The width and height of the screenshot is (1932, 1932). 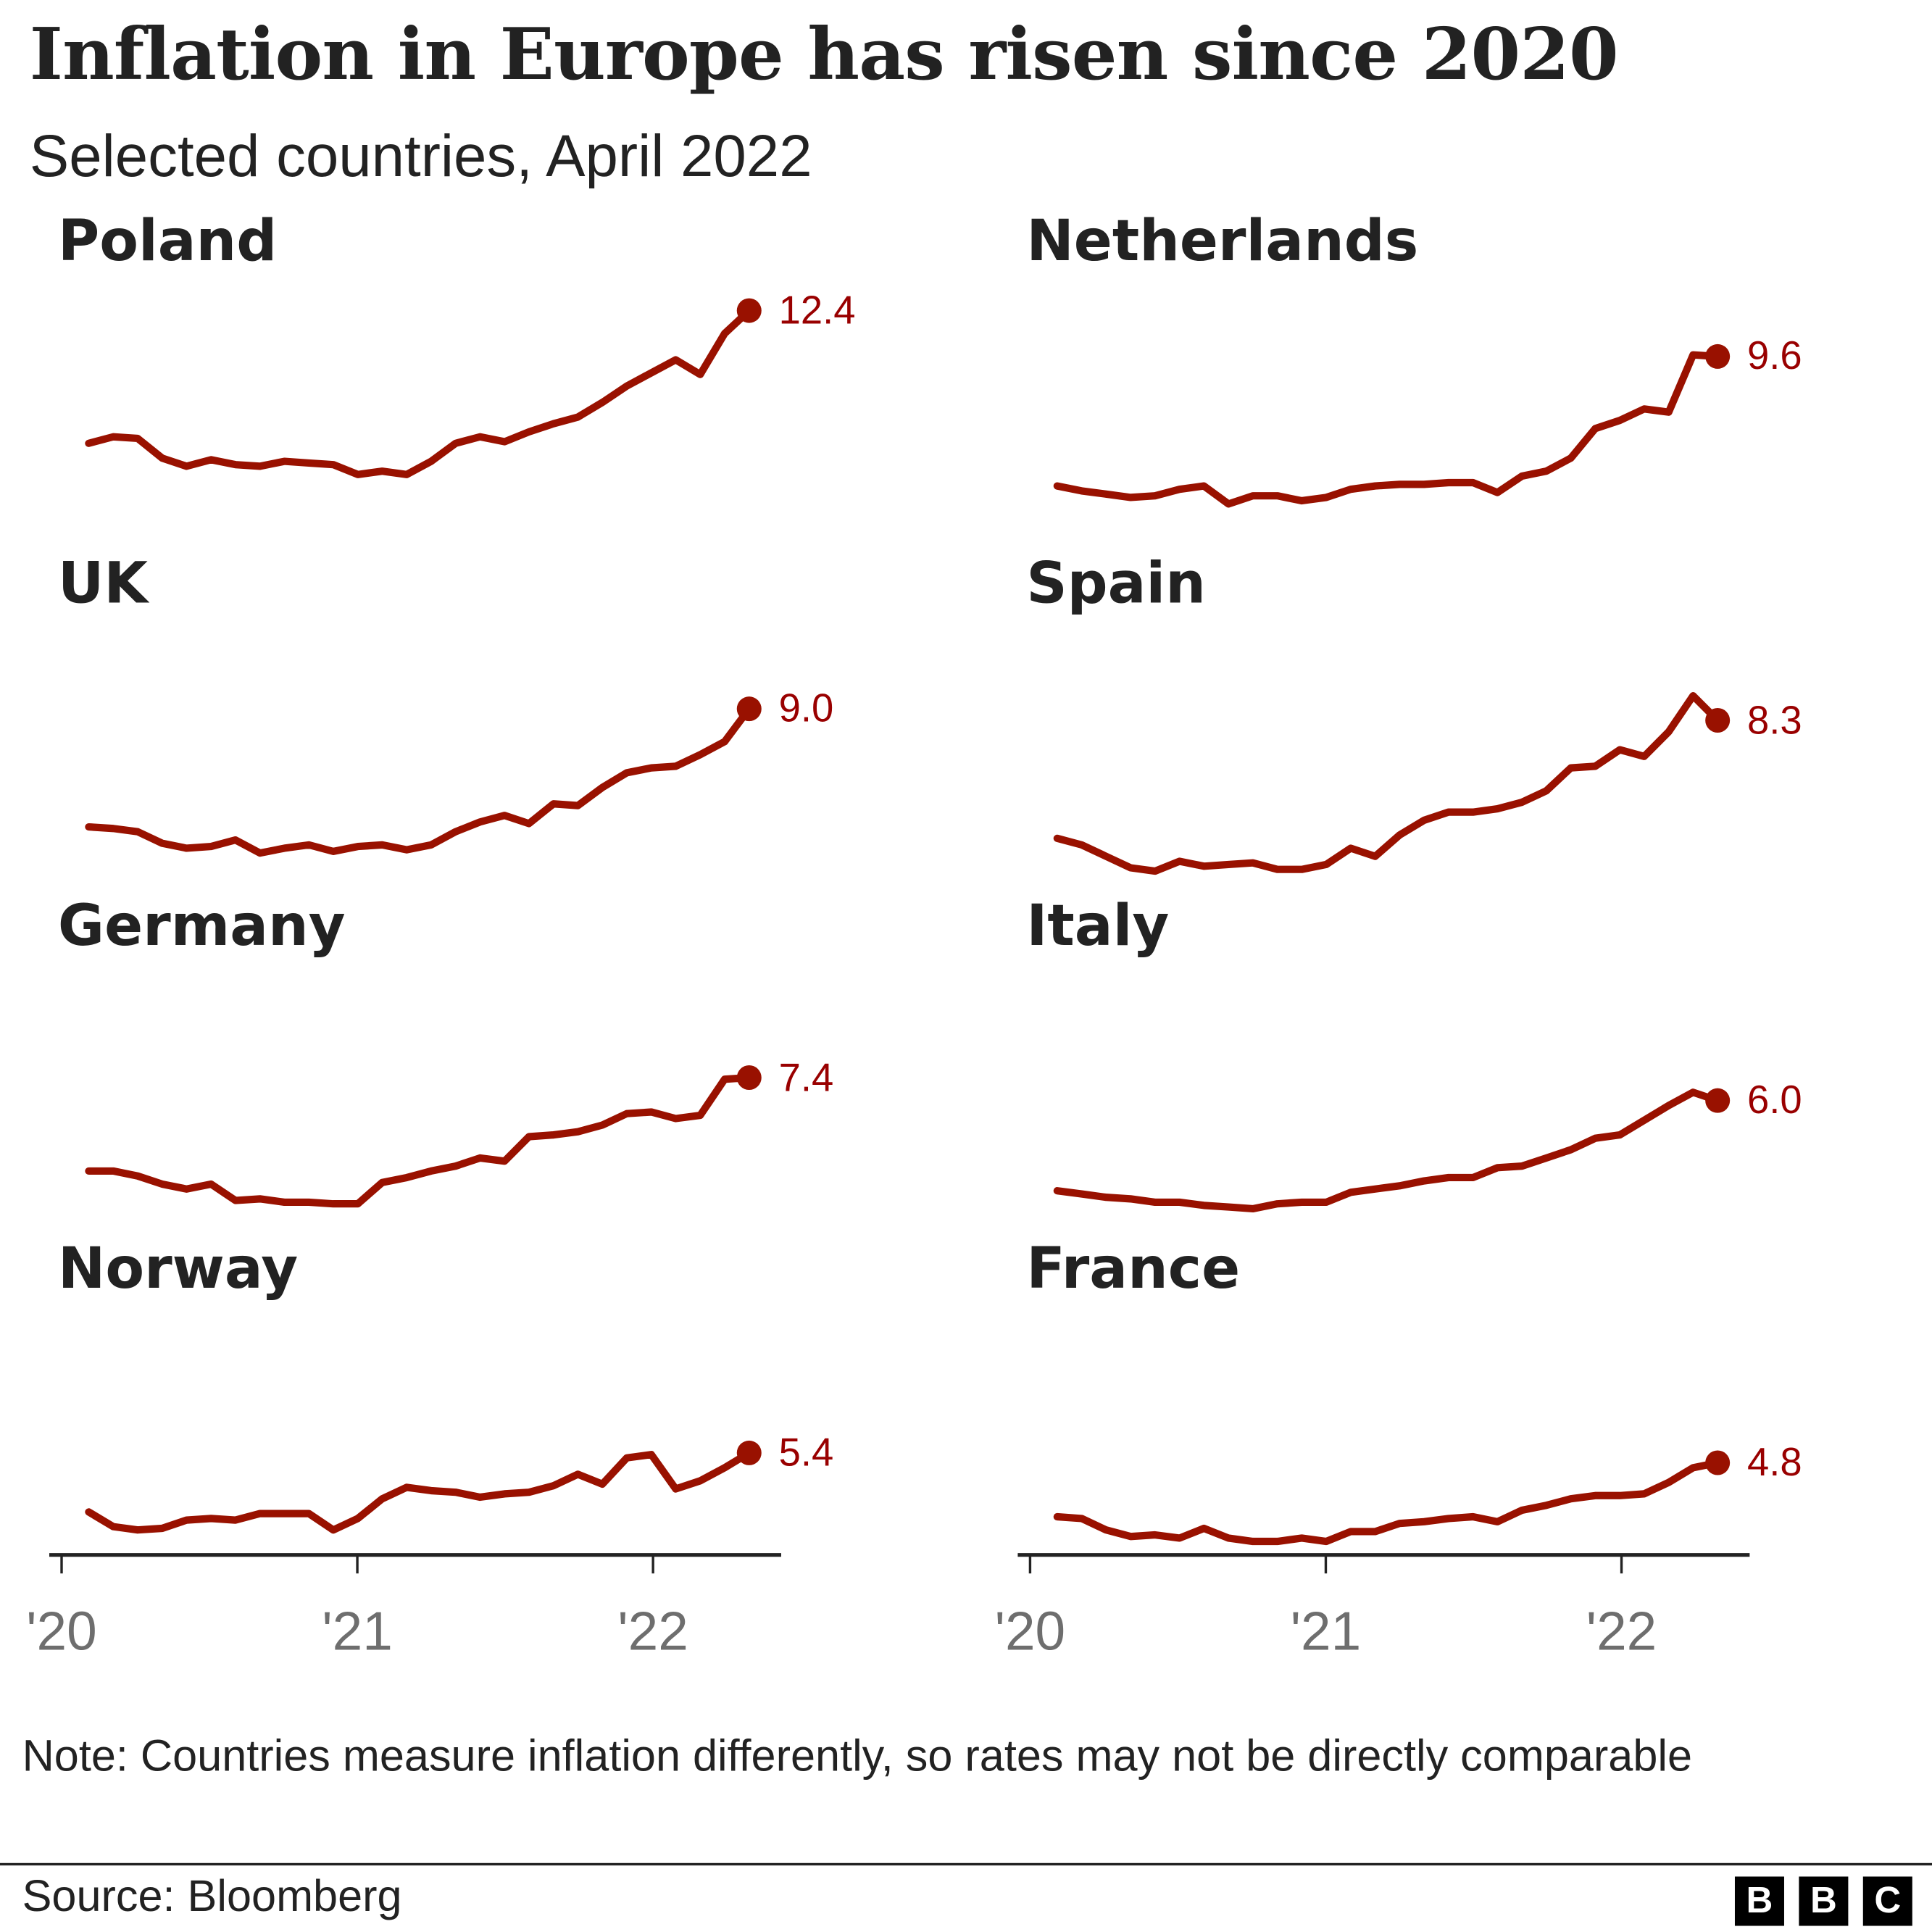 I want to click on last-point-marker-norway, so click(x=749, y=1453).